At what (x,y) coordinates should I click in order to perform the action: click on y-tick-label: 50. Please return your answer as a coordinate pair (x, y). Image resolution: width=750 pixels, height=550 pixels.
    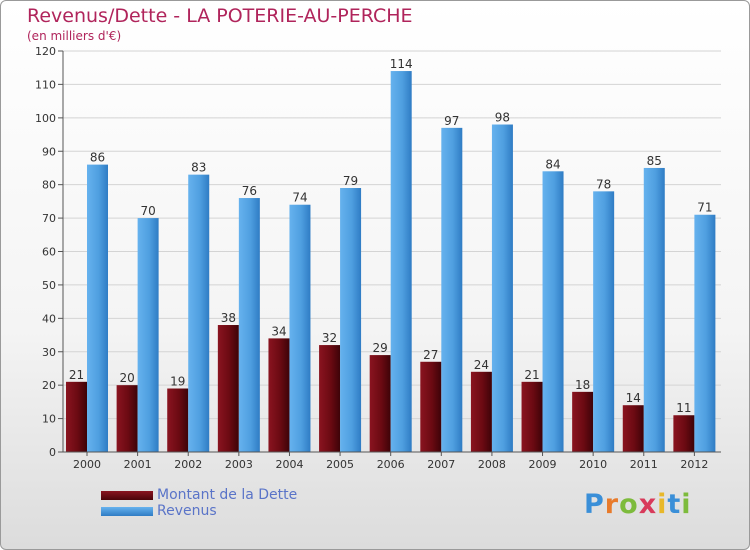
    Looking at the image, I should click on (49, 285).